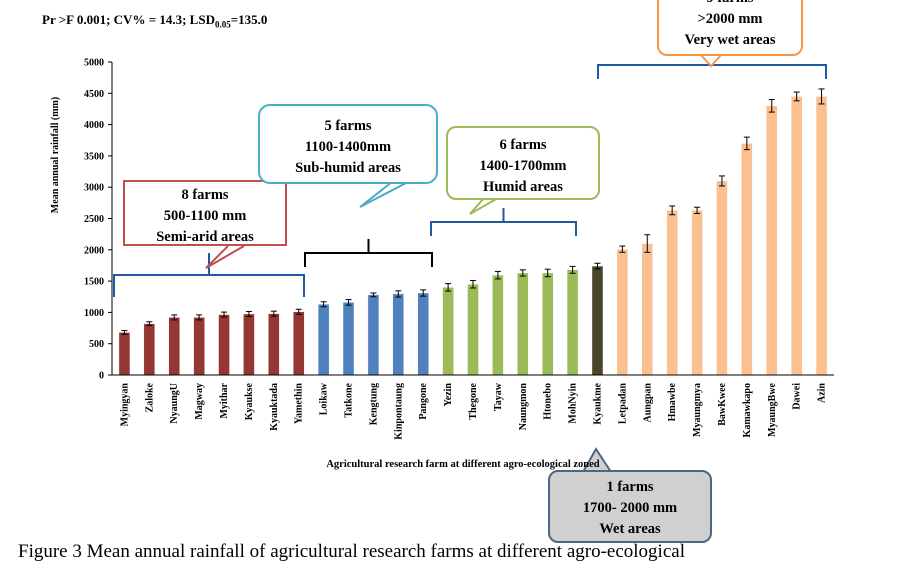 Image resolution: width=900 pixels, height=563 pixels. Describe the element at coordinates (94, 156) in the screenshot. I see `y-tick-label: 3500` at that location.